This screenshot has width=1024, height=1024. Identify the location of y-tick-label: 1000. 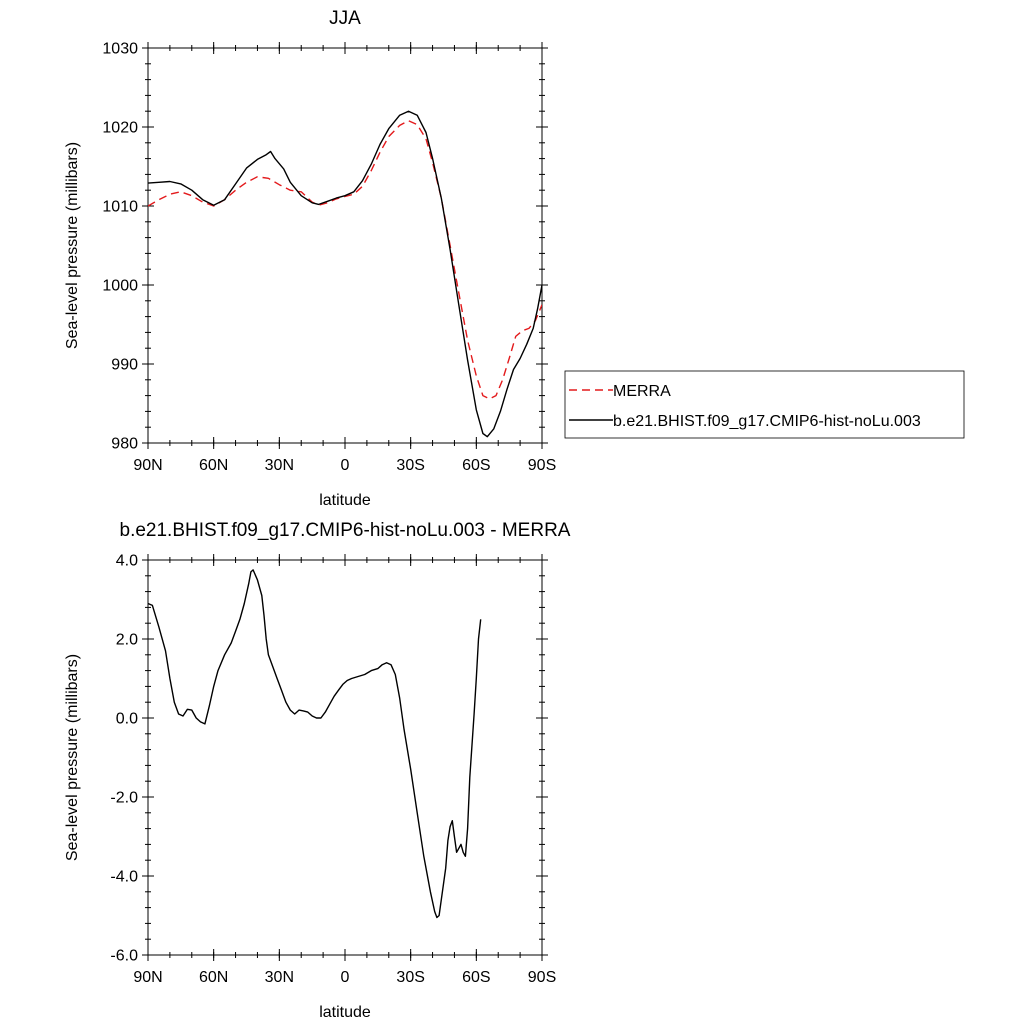
(120, 286).